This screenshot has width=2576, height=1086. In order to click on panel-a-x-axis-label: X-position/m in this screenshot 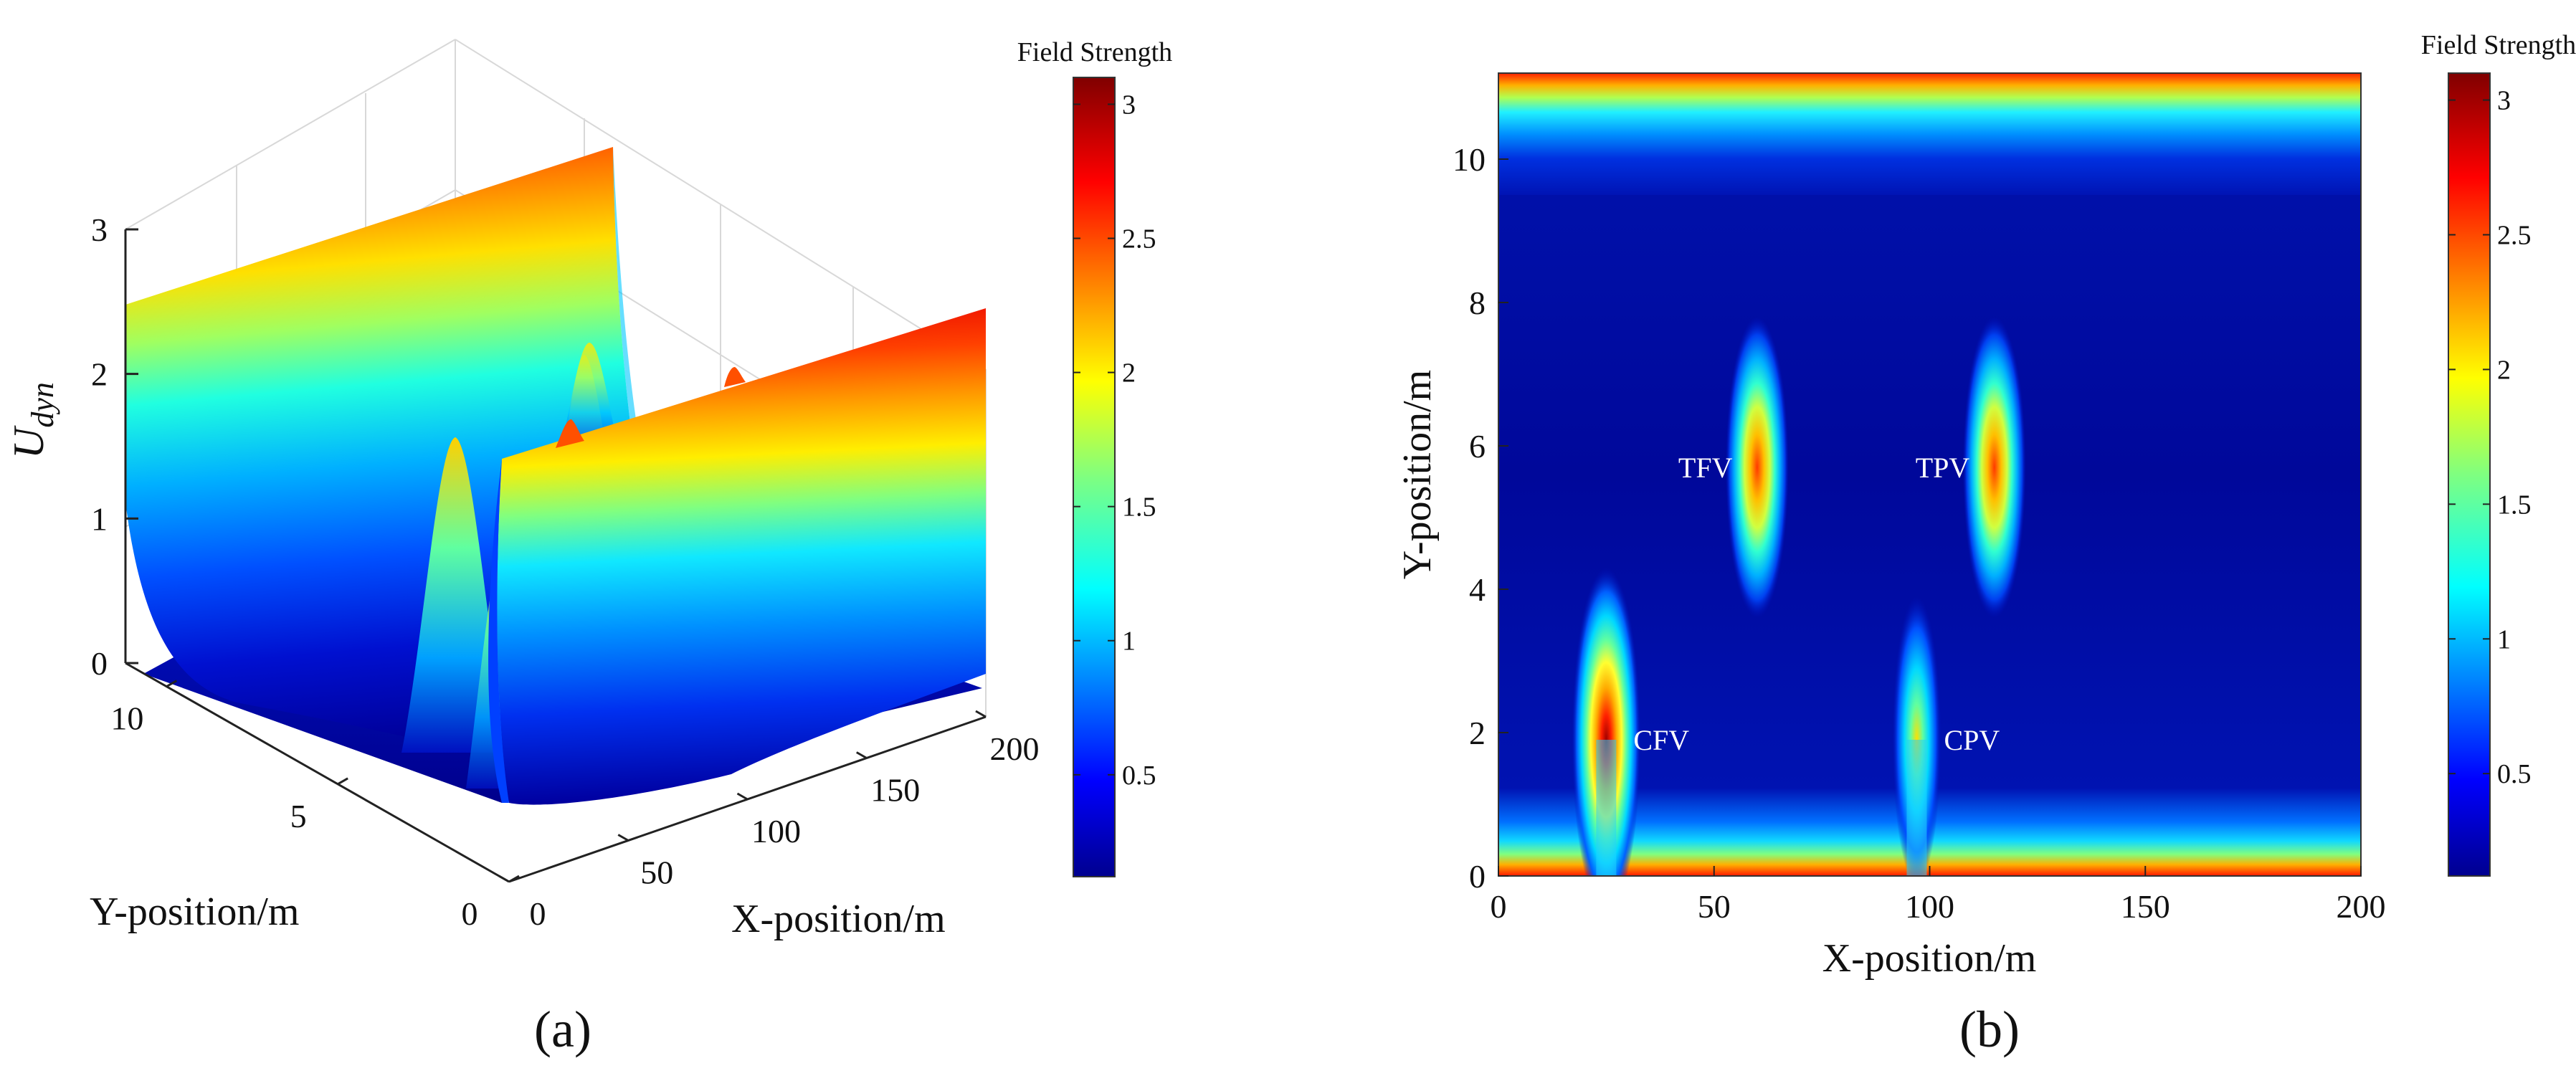, I will do `click(839, 919)`.